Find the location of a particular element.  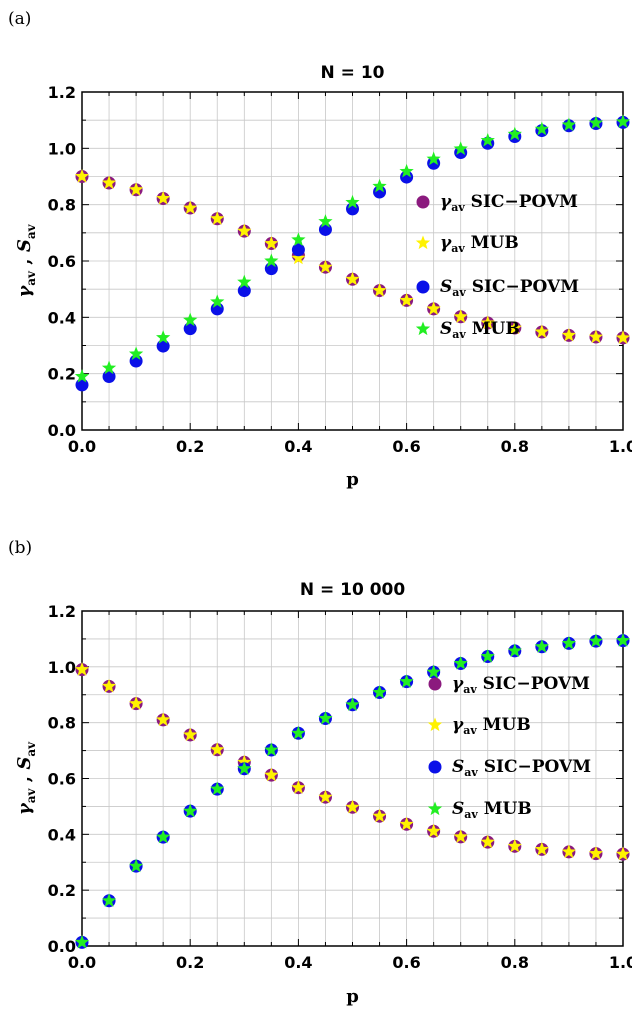

panel-label: (a) is located at coordinates (19, 19).